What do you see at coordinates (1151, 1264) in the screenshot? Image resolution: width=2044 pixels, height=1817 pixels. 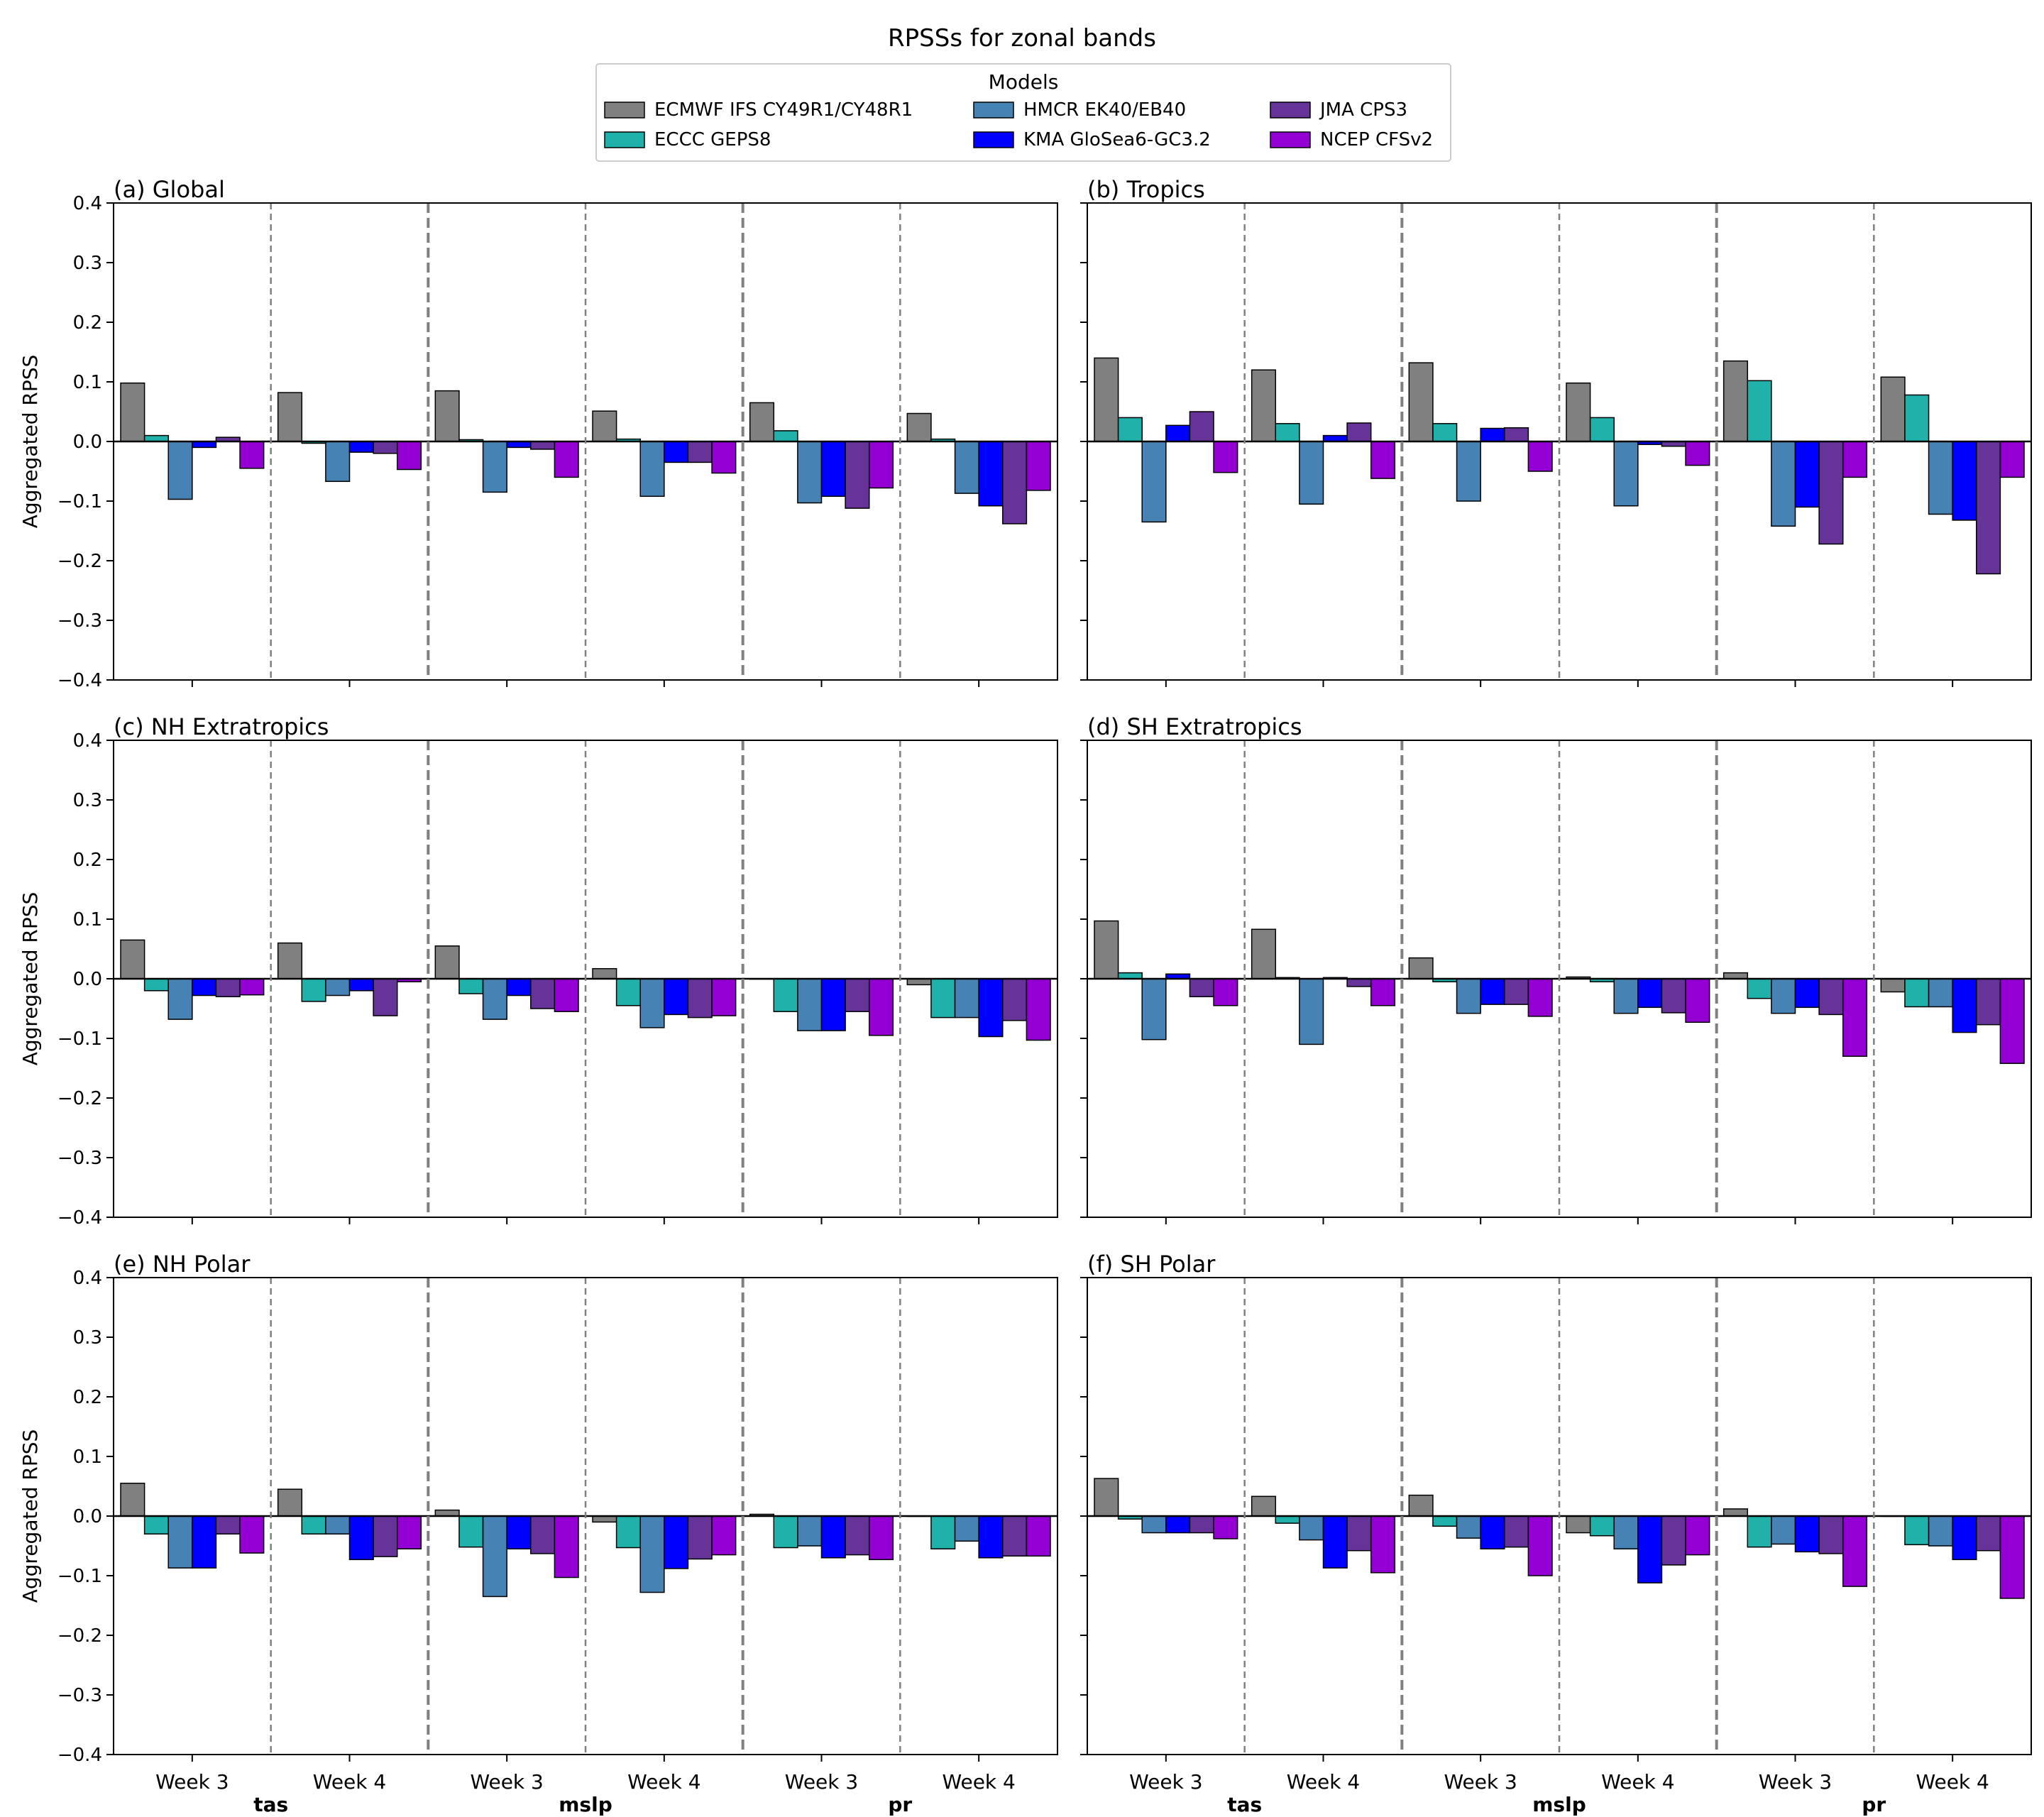 I see `panel-title: (f) SH Polar` at bounding box center [1151, 1264].